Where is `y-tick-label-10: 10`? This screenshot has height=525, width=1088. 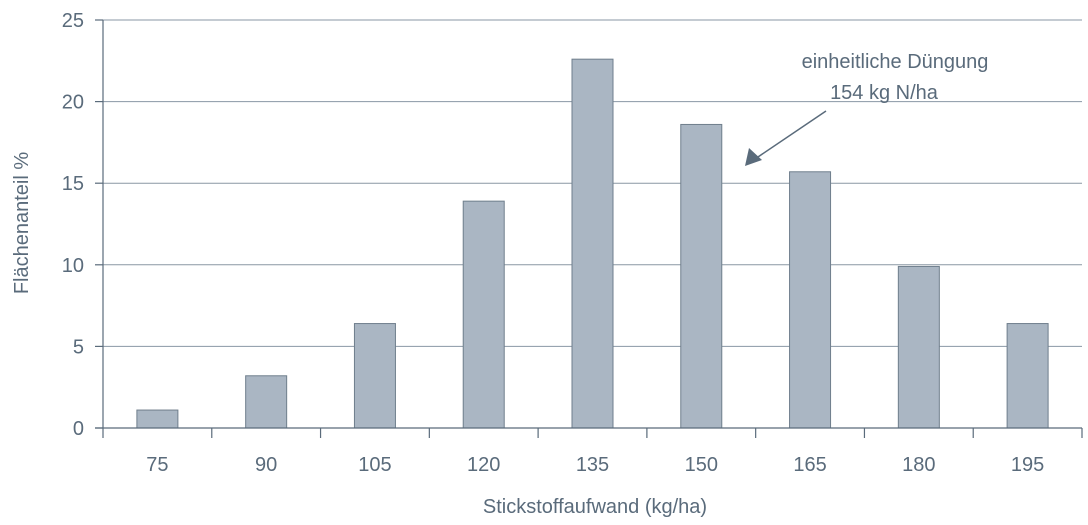
y-tick-label-10: 10 is located at coordinates (73, 266).